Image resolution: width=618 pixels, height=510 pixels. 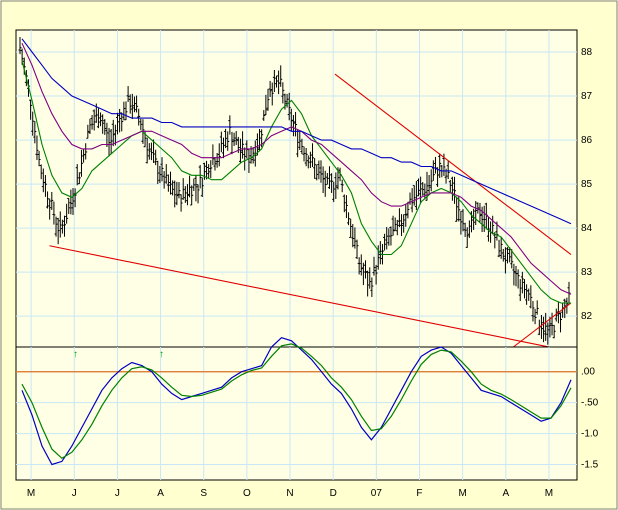 What do you see at coordinates (505, 493) in the screenshot?
I see `x-tick-label: A` at bounding box center [505, 493].